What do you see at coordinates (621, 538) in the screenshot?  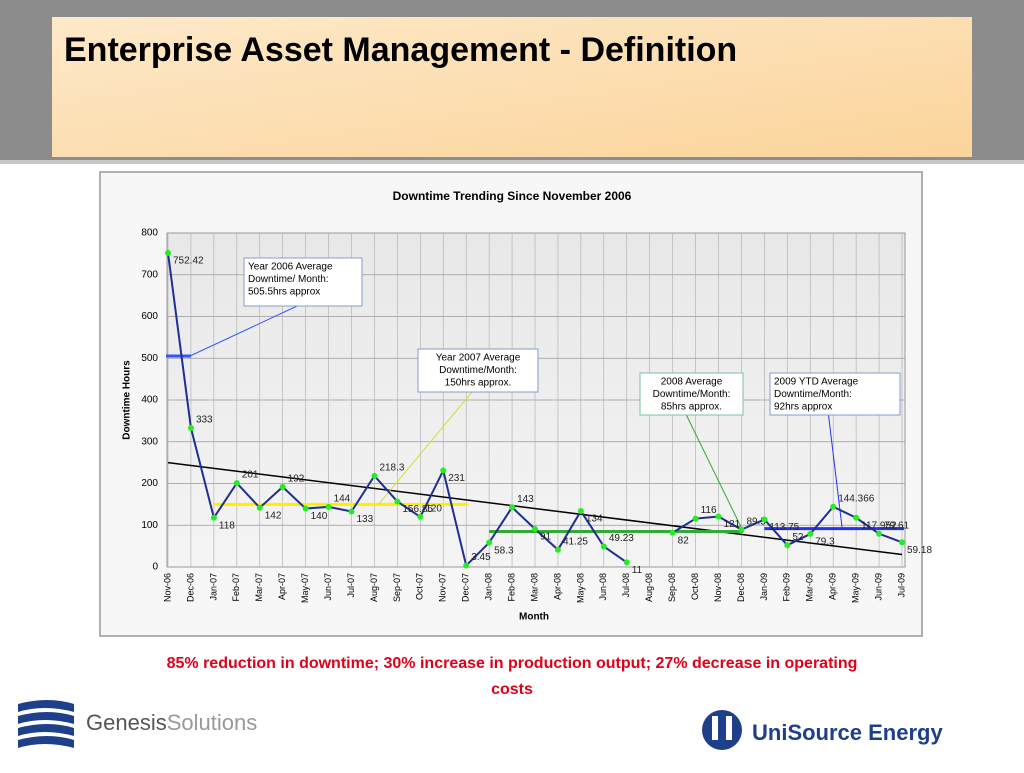 I see `data-label: 49.23` at bounding box center [621, 538].